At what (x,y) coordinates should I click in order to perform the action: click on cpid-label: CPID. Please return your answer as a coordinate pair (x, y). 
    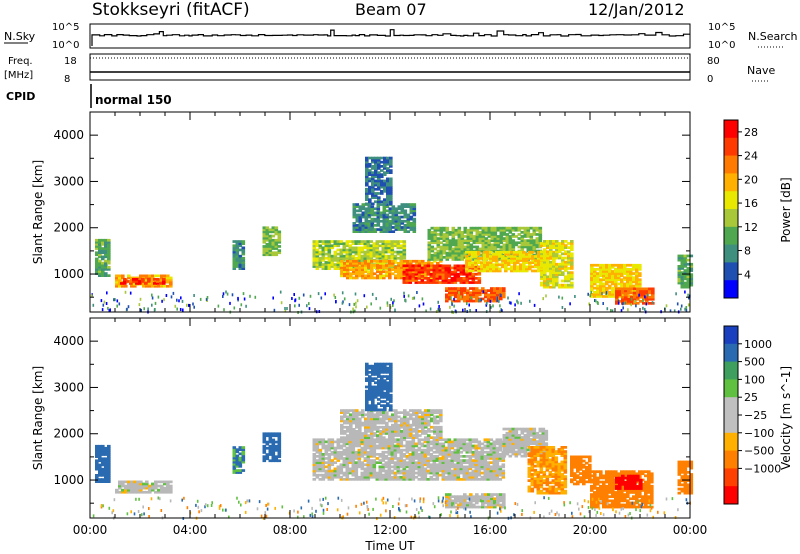
    Looking at the image, I should click on (20, 96).